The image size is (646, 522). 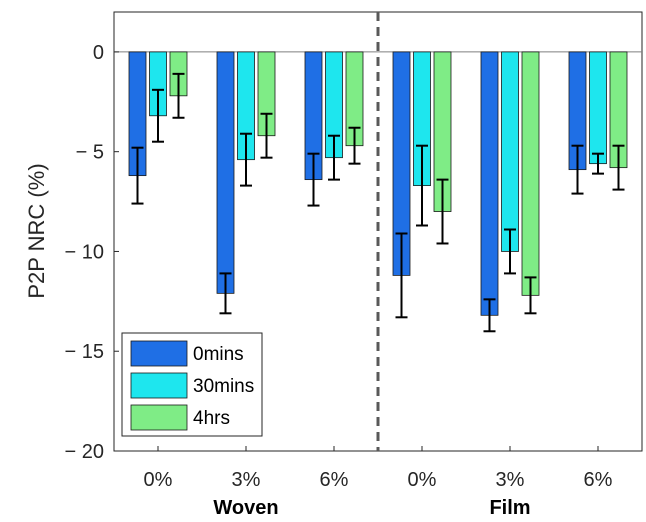 I want to click on group-label-film: Film, so click(x=509, y=508).